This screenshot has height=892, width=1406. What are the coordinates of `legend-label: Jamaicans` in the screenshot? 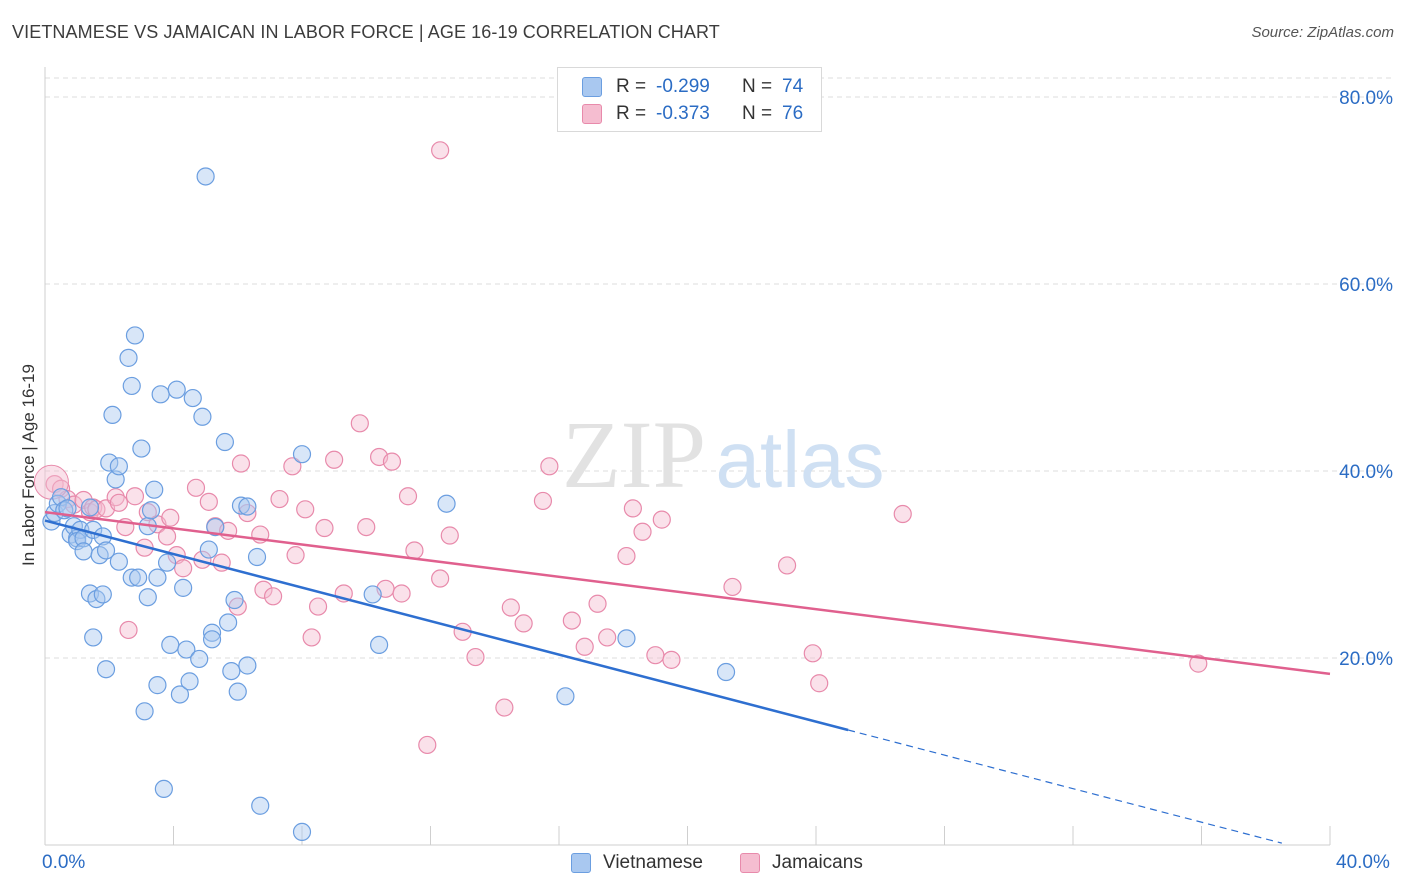 It's located at (817, 862).